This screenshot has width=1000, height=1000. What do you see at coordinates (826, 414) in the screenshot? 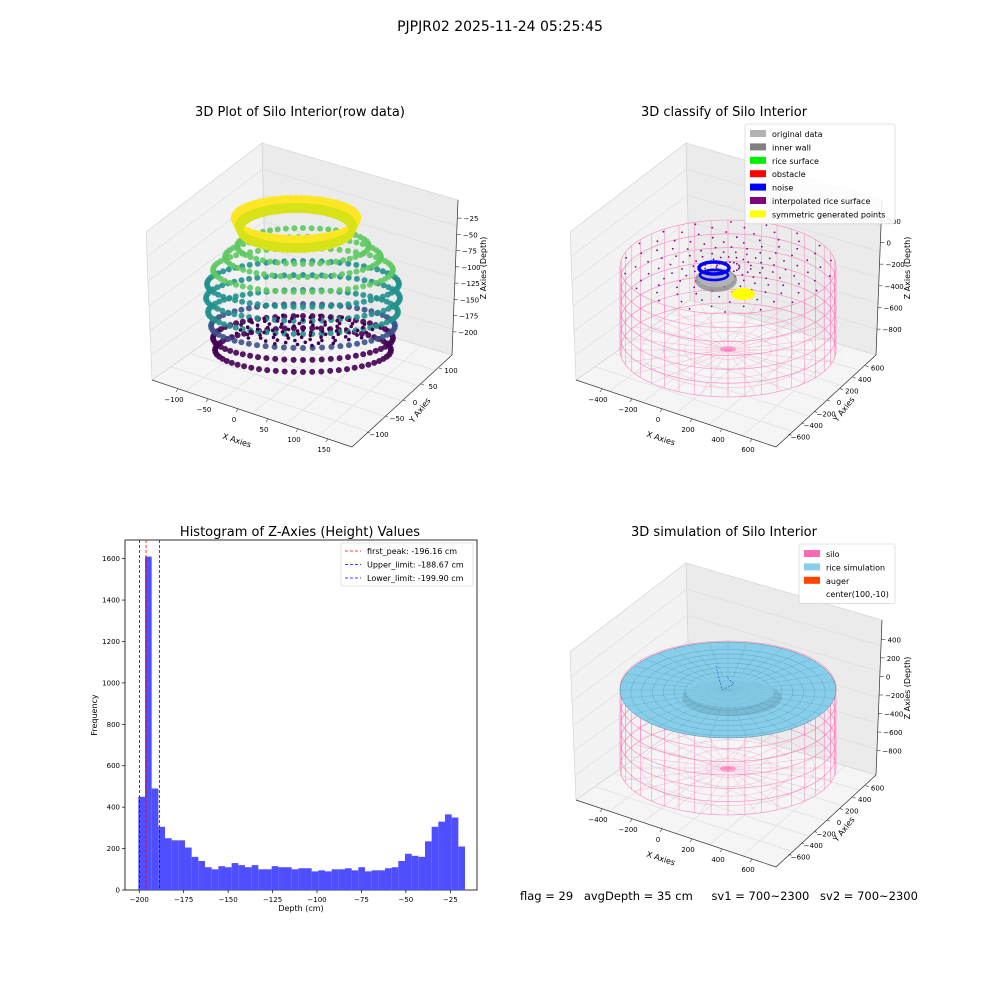
I see `y-tick-label: −200` at bounding box center [826, 414].